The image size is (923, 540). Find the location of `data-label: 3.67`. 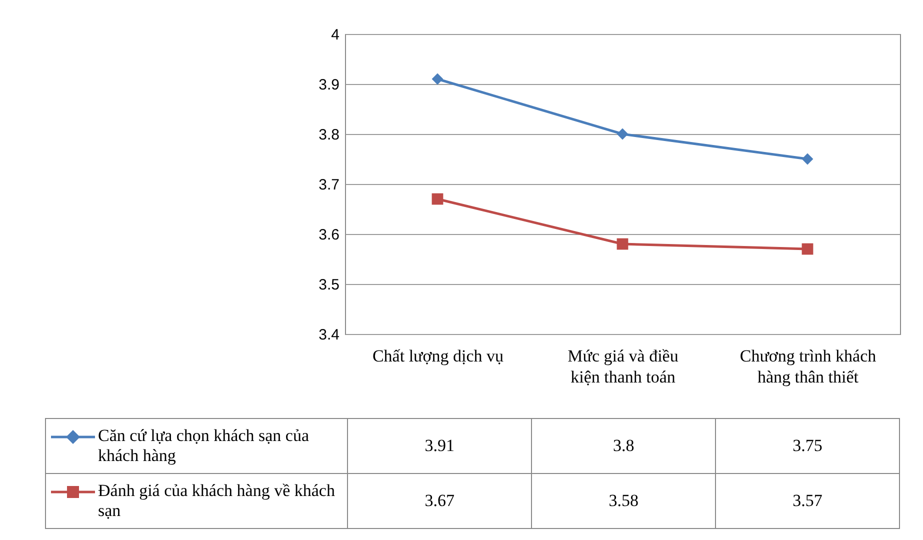

data-label: 3.67 is located at coordinates (440, 501).